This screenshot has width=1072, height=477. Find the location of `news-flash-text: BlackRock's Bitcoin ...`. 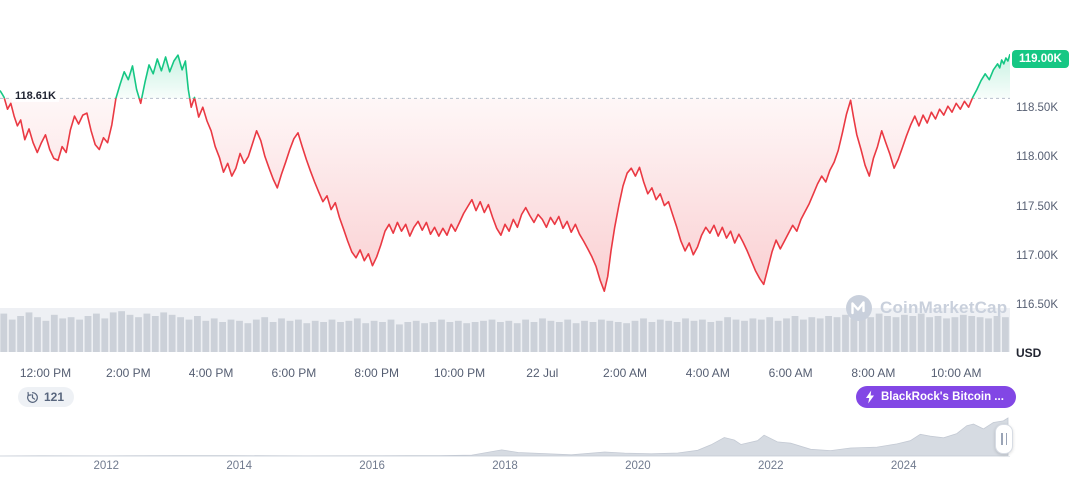

news-flash-text: BlackRock's Bitcoin ... is located at coordinates (942, 397).